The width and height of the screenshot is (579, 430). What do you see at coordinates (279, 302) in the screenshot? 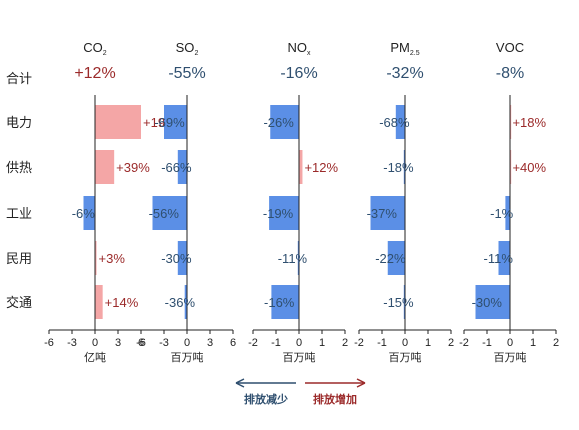
I see `data-label: -16%` at bounding box center [279, 302].